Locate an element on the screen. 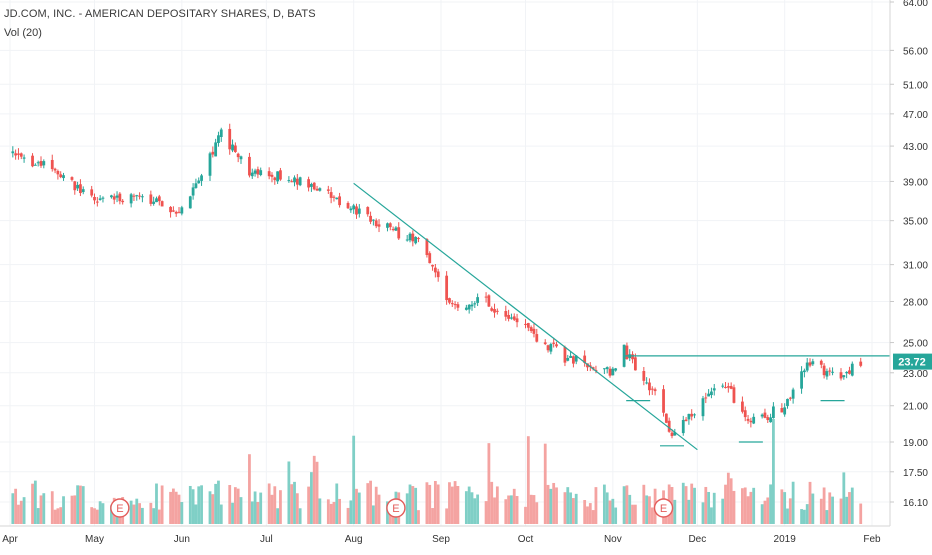 This screenshot has width=932, height=555. volume-indicator-label: Vol (20) is located at coordinates (23, 33).